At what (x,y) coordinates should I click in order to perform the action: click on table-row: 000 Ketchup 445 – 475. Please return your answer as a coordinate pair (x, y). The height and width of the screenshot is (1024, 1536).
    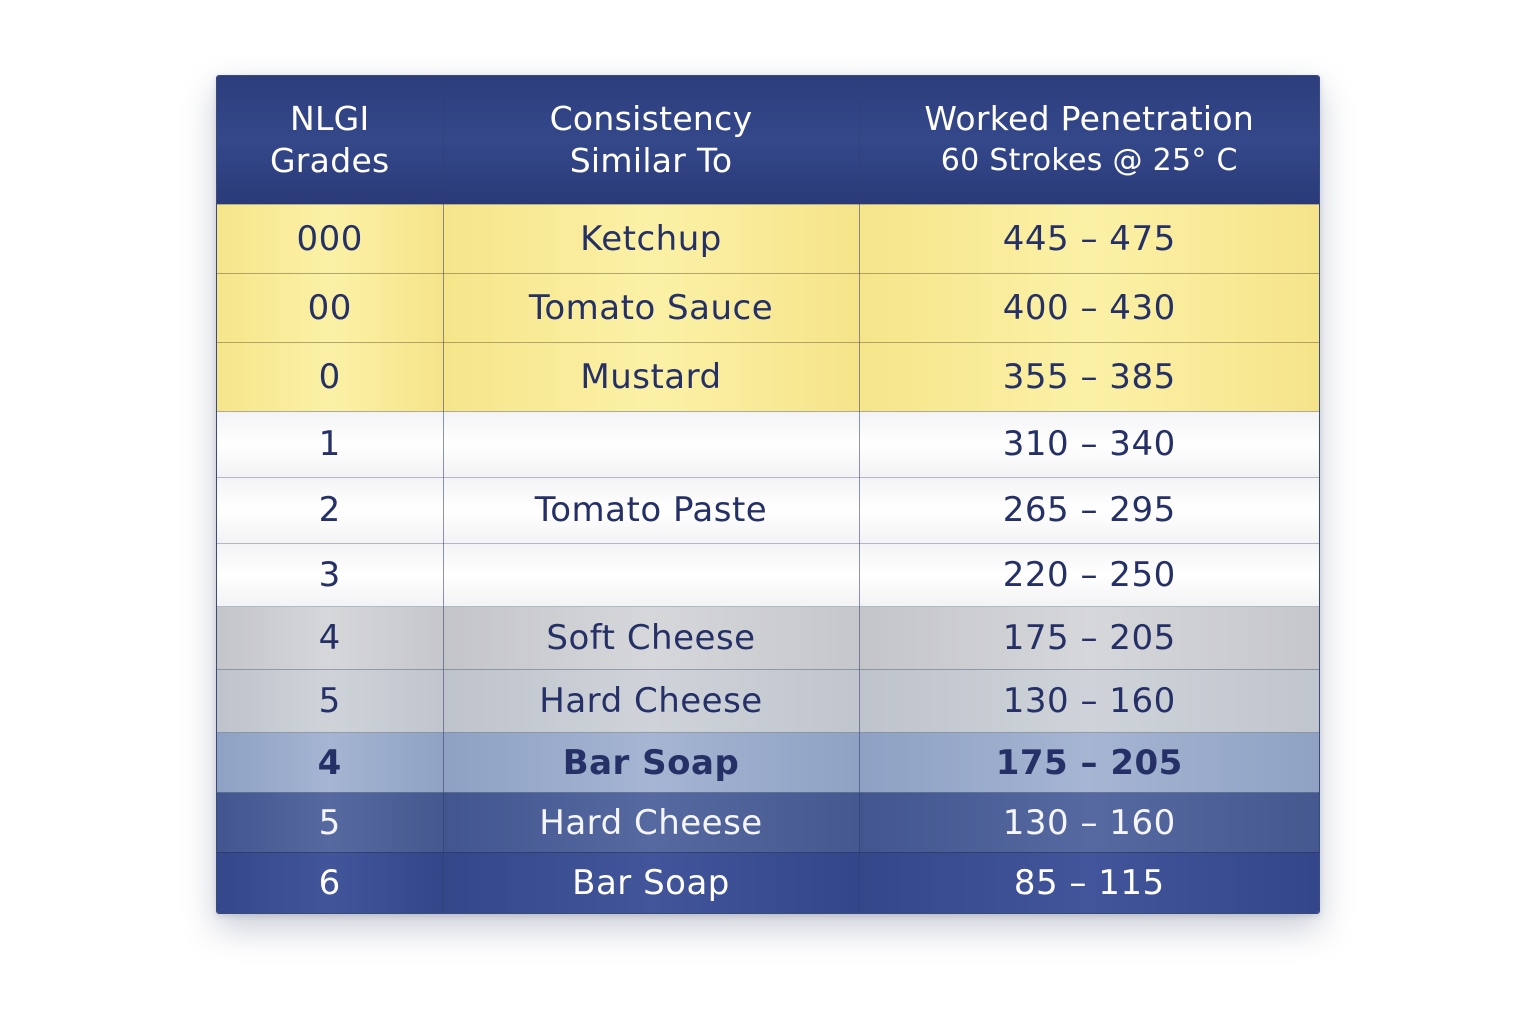
    Looking at the image, I should click on (768, 239).